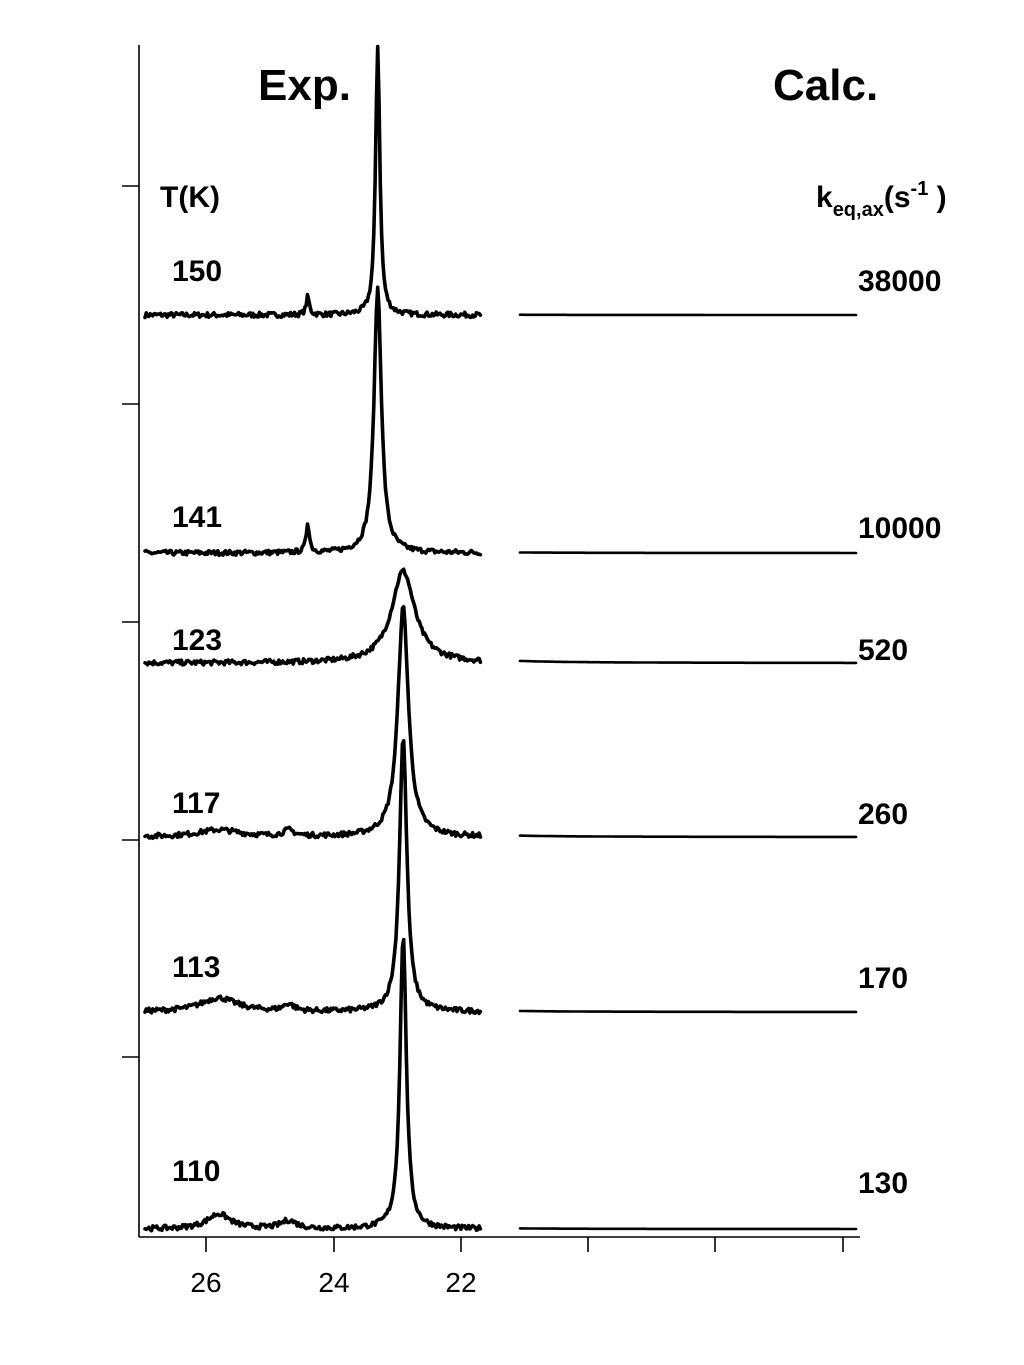  I want to click on temperature-labels: 150 141 123 117 113 110, so click(197, 721).